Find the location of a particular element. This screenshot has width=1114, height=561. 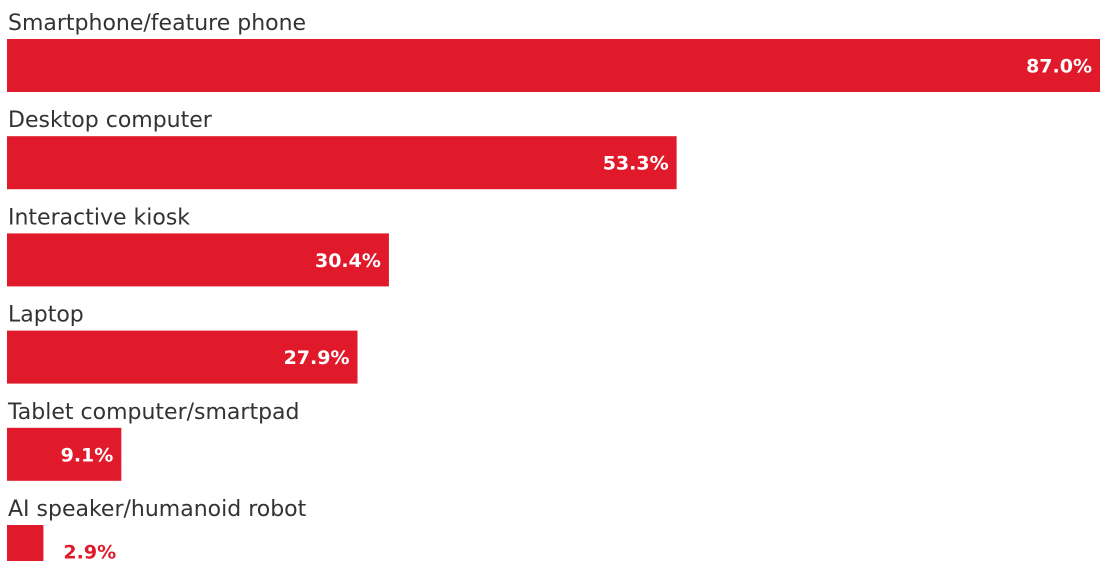

value-label-ai-speaker-humanoid-robot: 2.9% is located at coordinates (89, 551).